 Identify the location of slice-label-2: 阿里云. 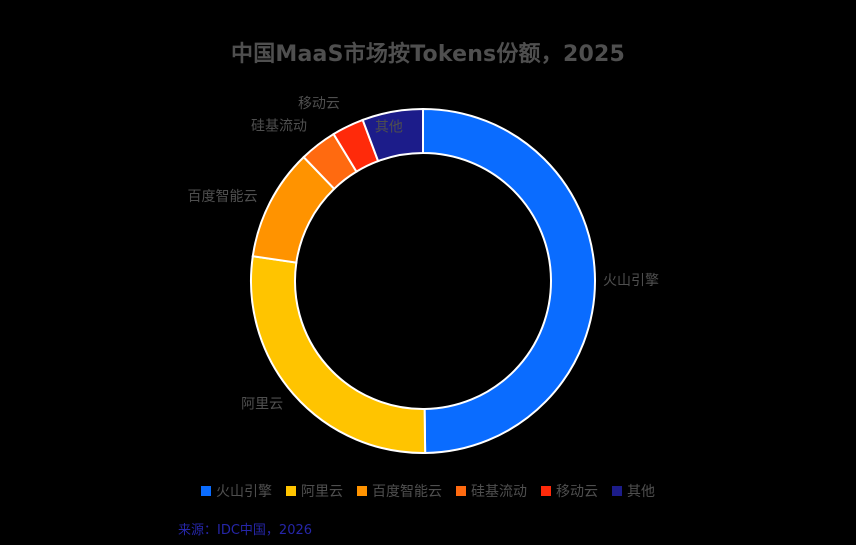
(262, 405).